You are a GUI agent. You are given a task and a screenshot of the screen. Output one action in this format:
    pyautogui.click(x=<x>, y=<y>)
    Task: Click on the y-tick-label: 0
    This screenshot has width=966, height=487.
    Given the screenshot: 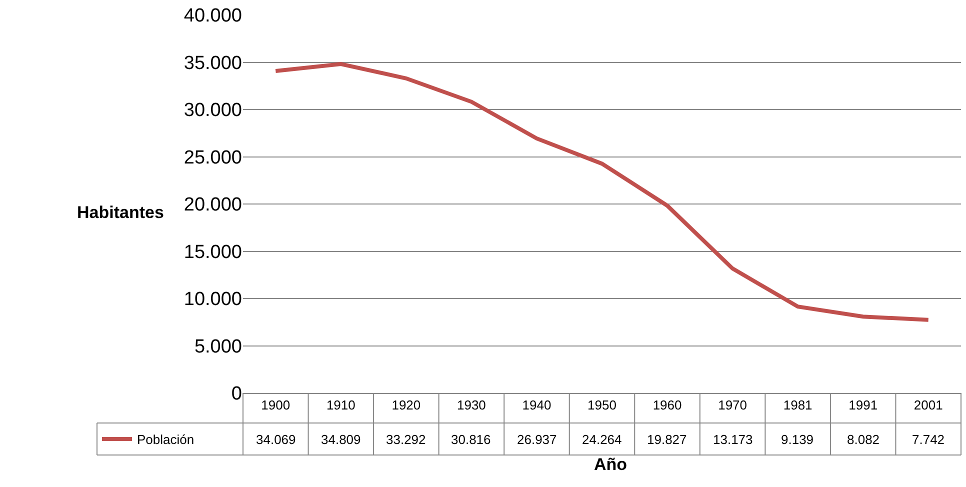 What is the action you would take?
    pyautogui.click(x=236, y=394)
    